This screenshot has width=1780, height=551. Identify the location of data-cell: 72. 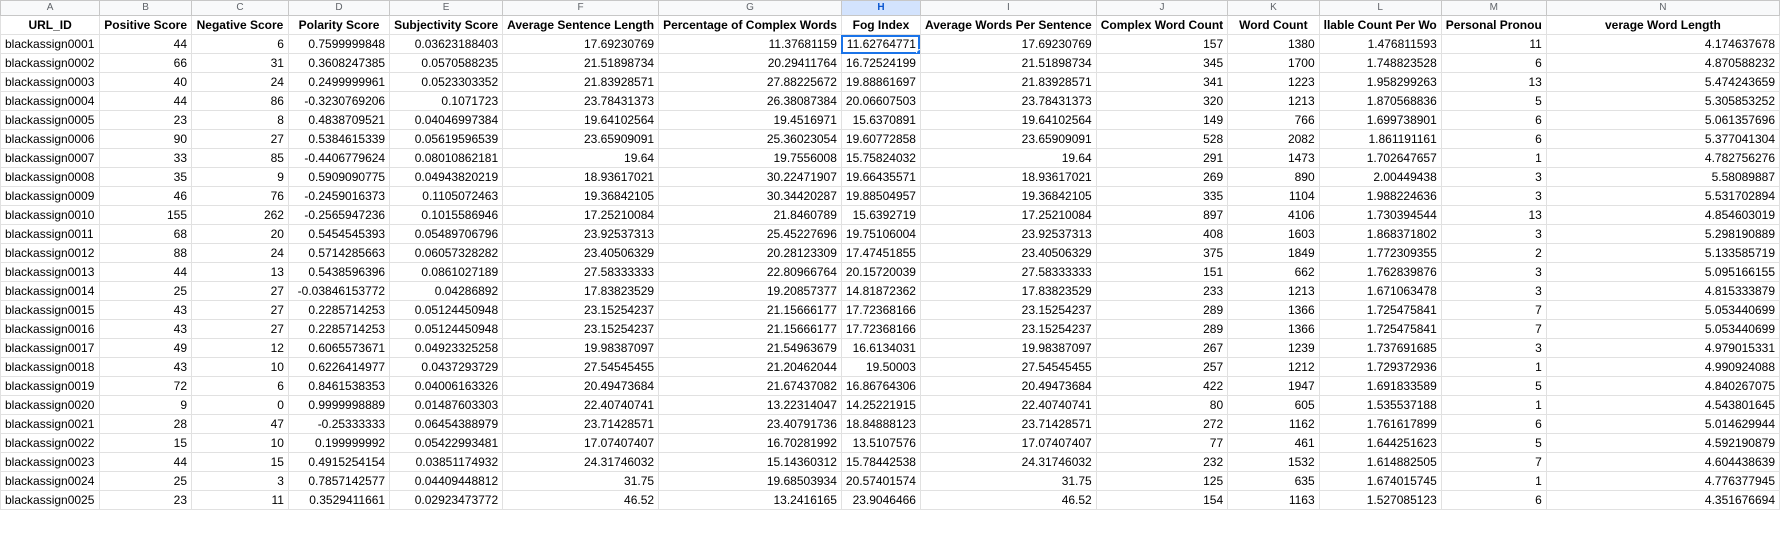
(145, 386).